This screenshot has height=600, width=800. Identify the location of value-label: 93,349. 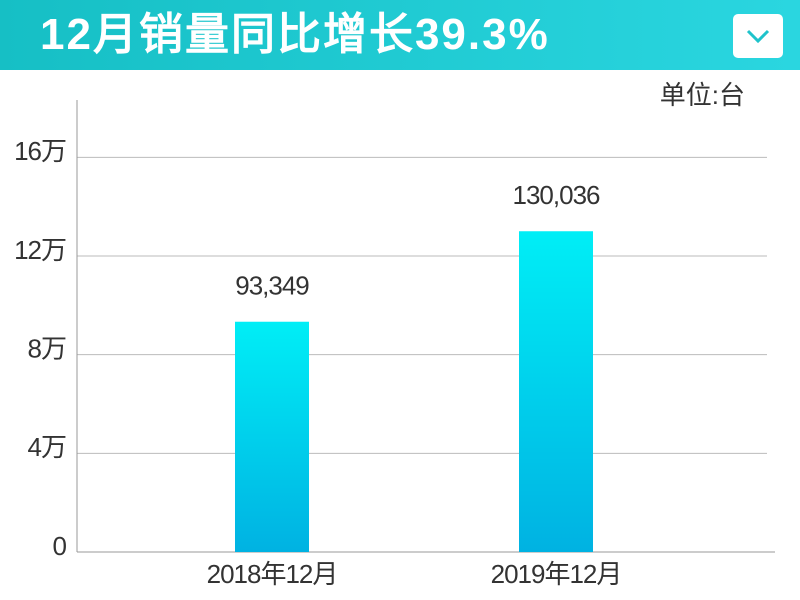
(272, 286).